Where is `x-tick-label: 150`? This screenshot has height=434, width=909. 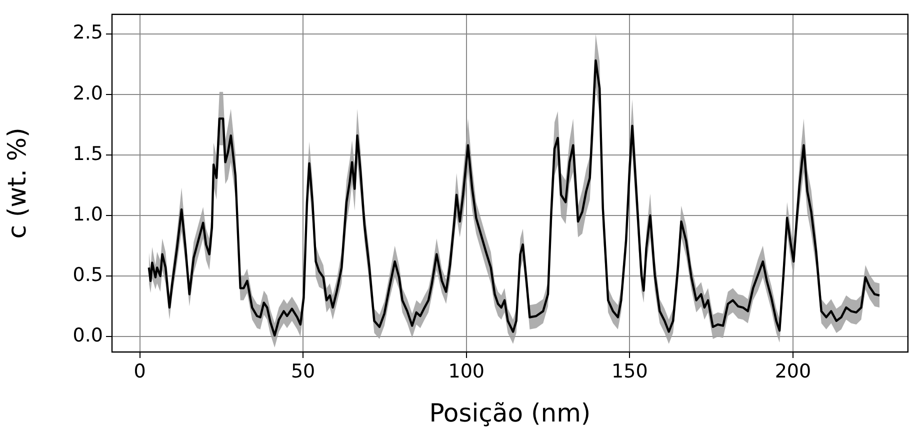 x-tick-label: 150 is located at coordinates (630, 371).